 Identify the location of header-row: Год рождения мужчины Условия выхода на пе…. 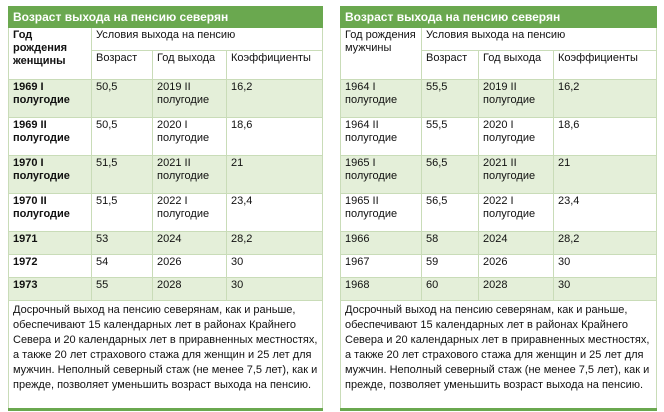
(499, 53).